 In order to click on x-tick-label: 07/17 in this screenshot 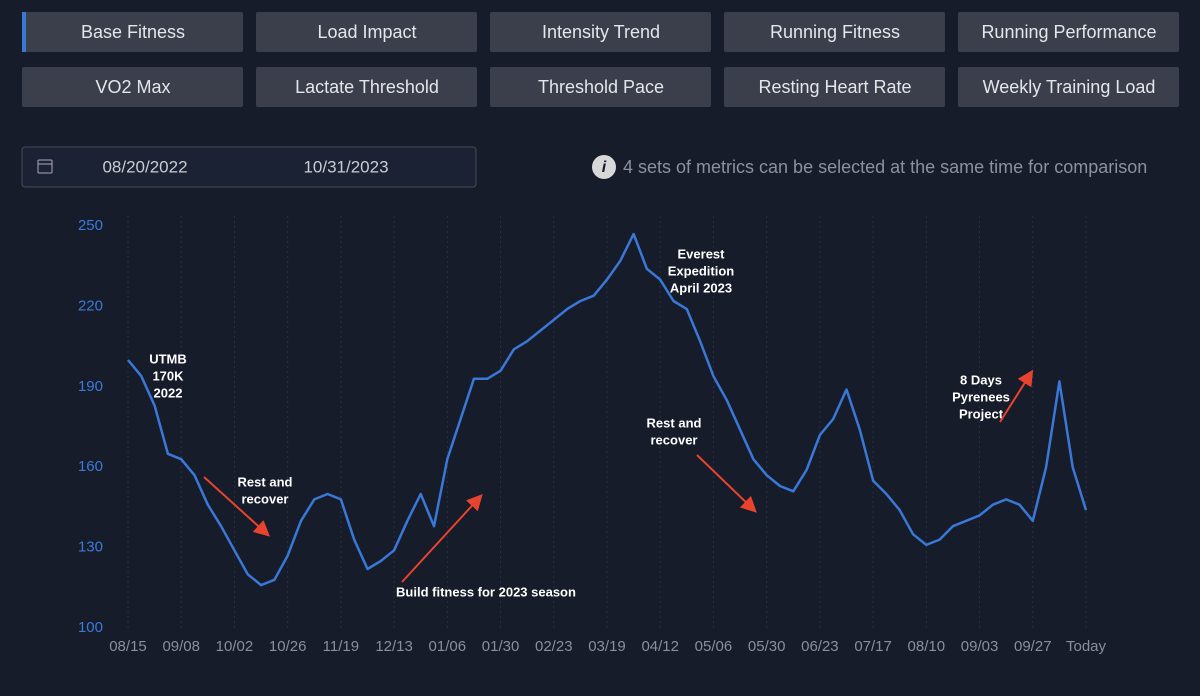, I will do `click(873, 646)`.